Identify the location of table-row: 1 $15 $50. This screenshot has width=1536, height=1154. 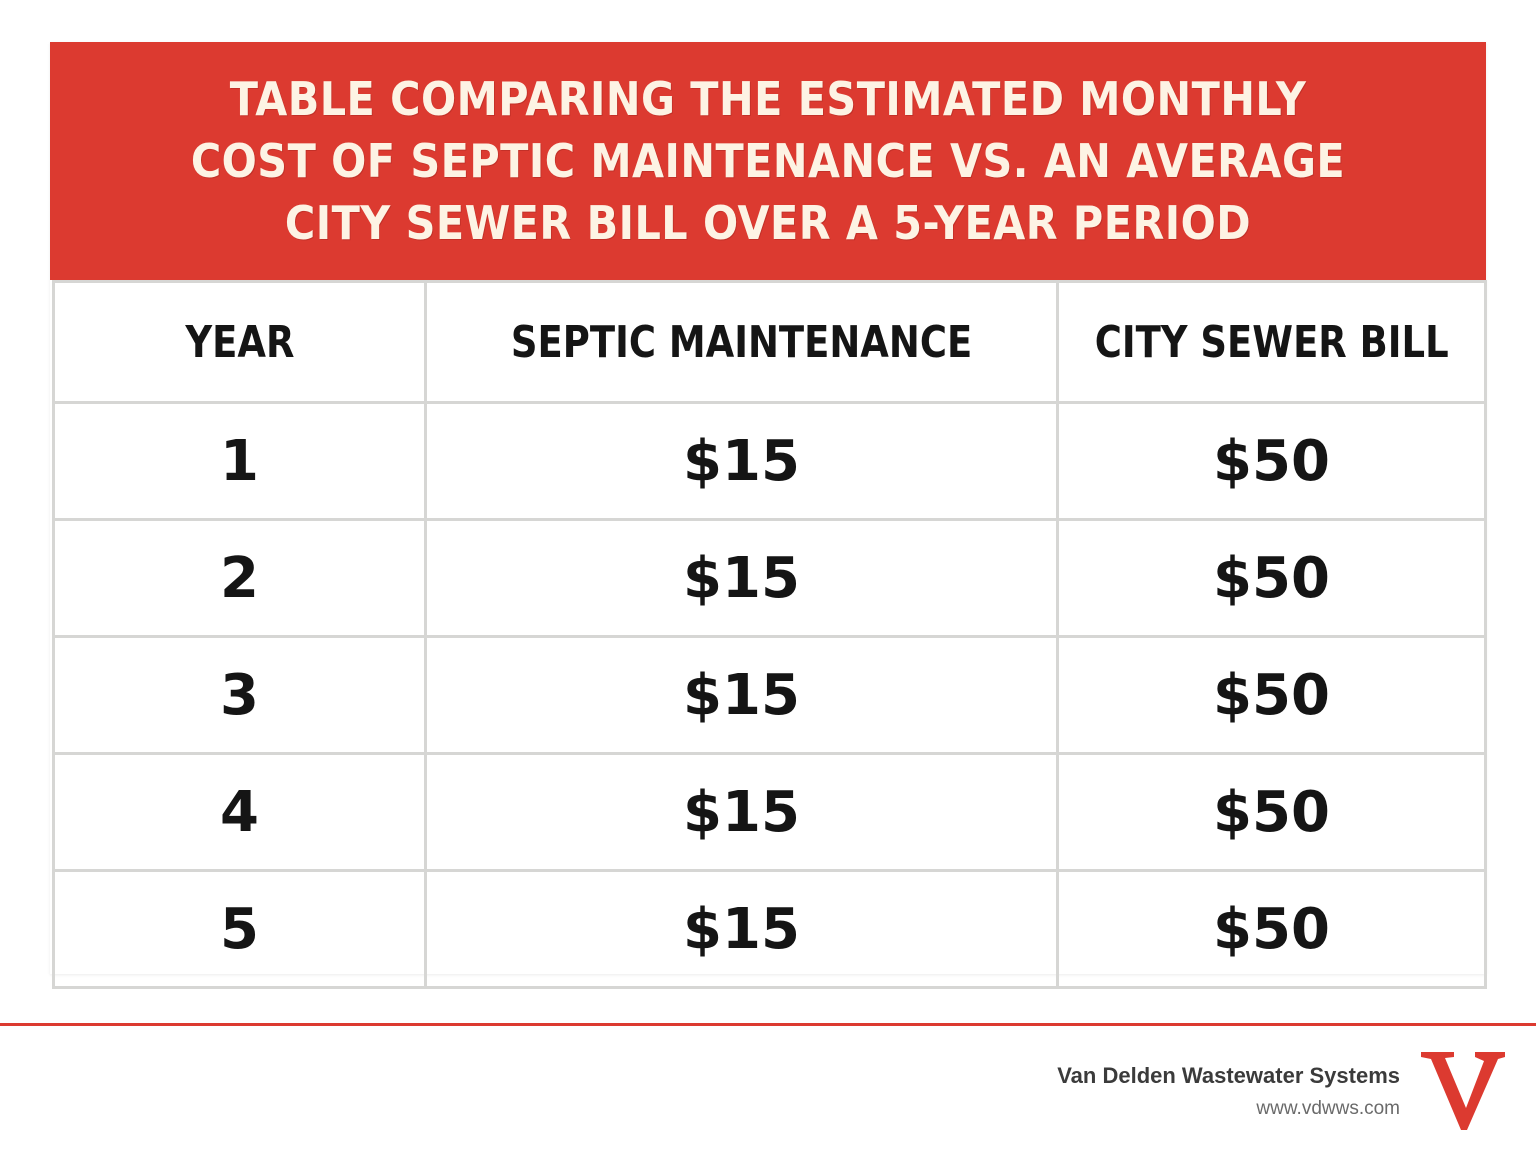
(769, 461).